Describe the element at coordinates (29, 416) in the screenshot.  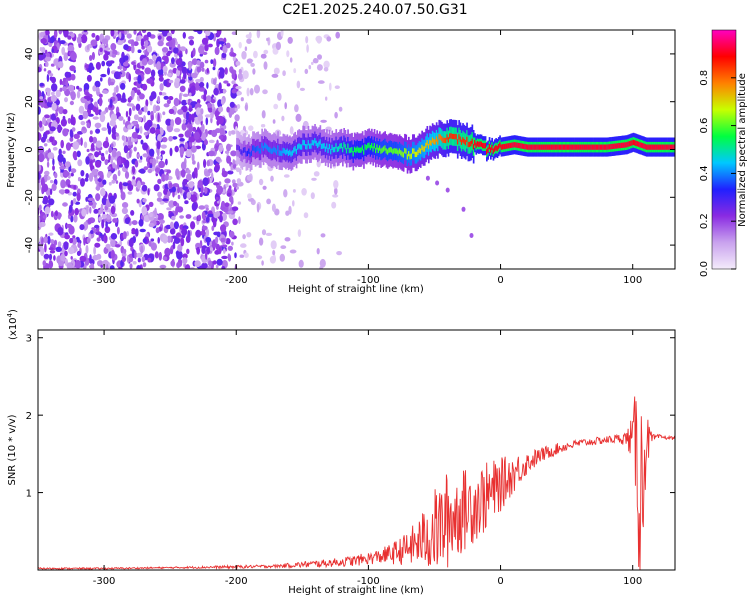
I see `snr-y-tick-label: 2` at that location.